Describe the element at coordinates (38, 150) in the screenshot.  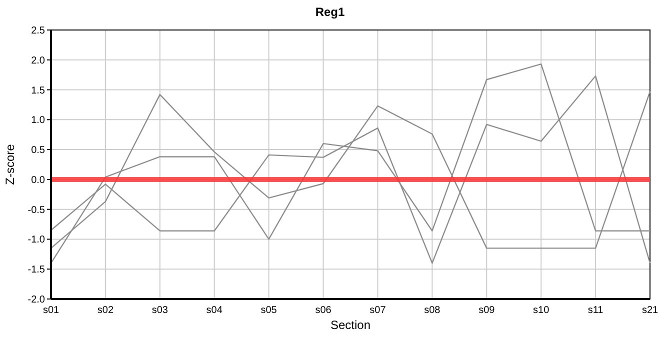
I see `y-tick-label: 0.5` at that location.